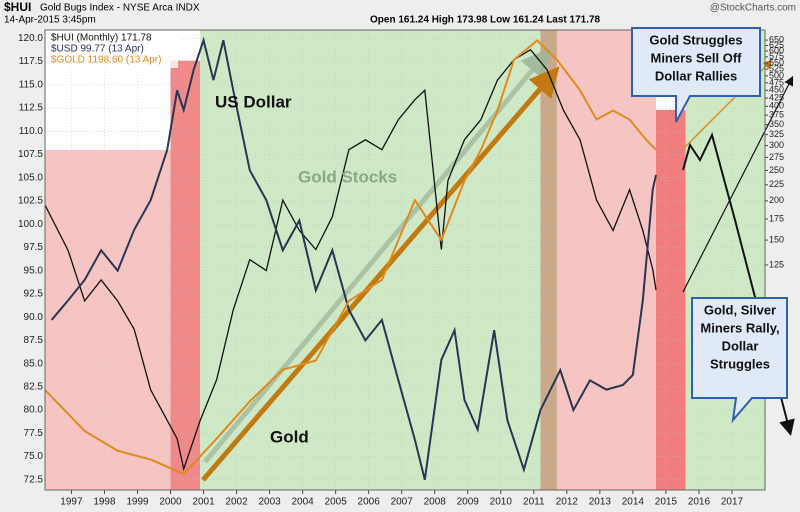  I want to click on y2-tick-label: 625, so click(776, 45).